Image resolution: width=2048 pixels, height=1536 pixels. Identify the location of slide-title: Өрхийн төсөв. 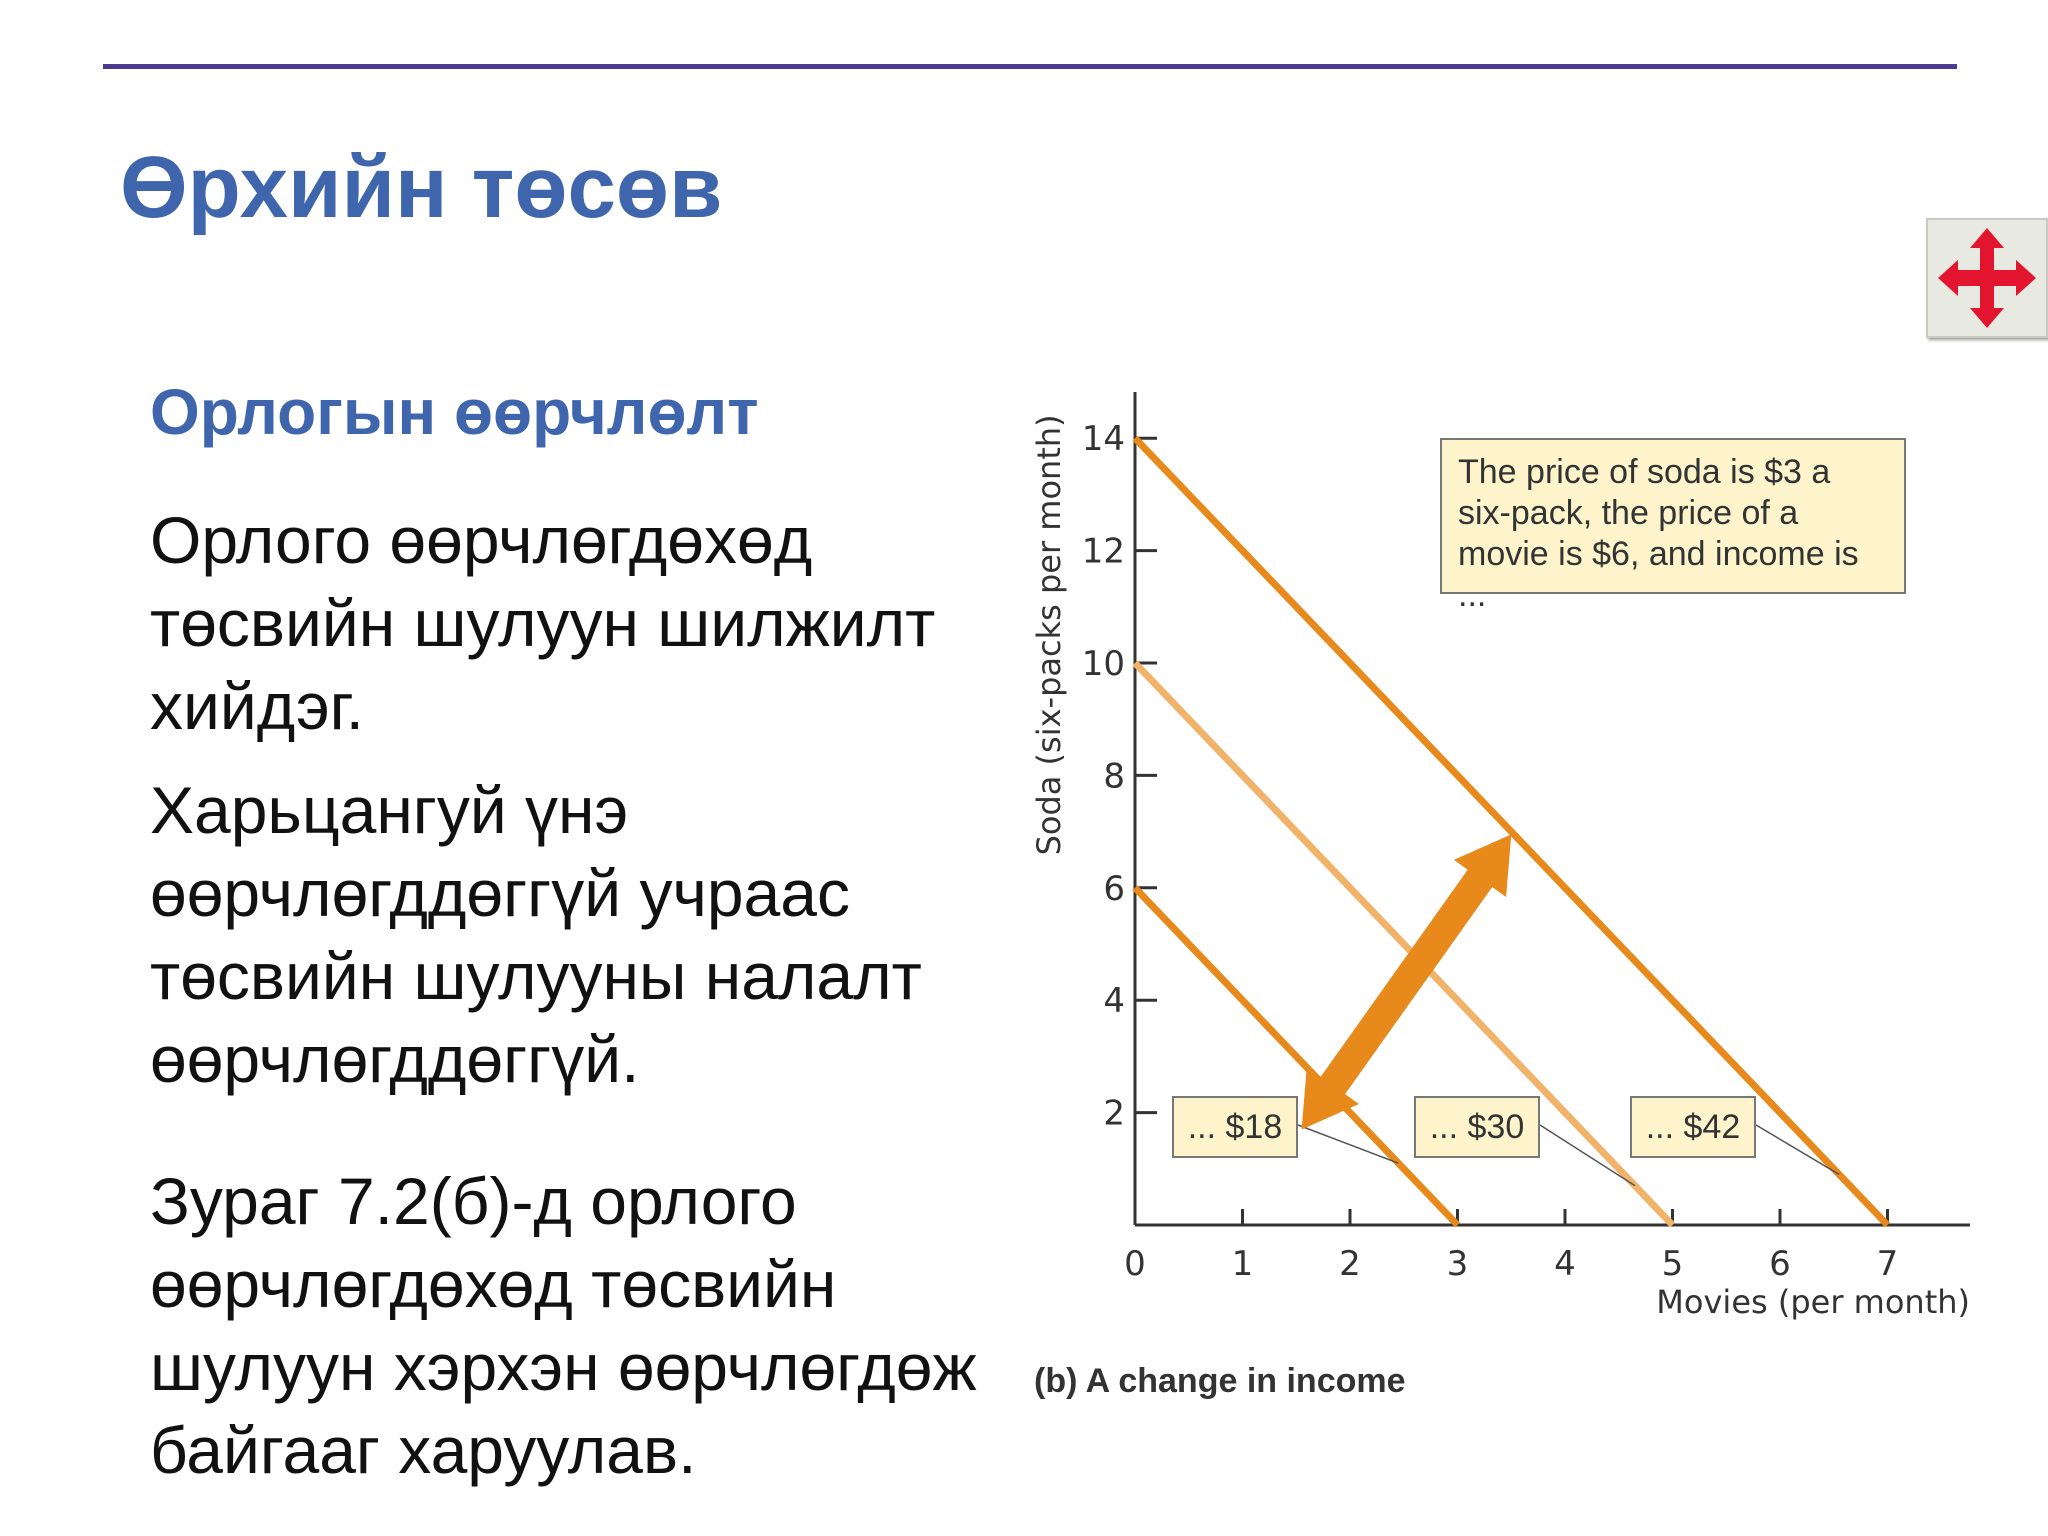
(421, 187).